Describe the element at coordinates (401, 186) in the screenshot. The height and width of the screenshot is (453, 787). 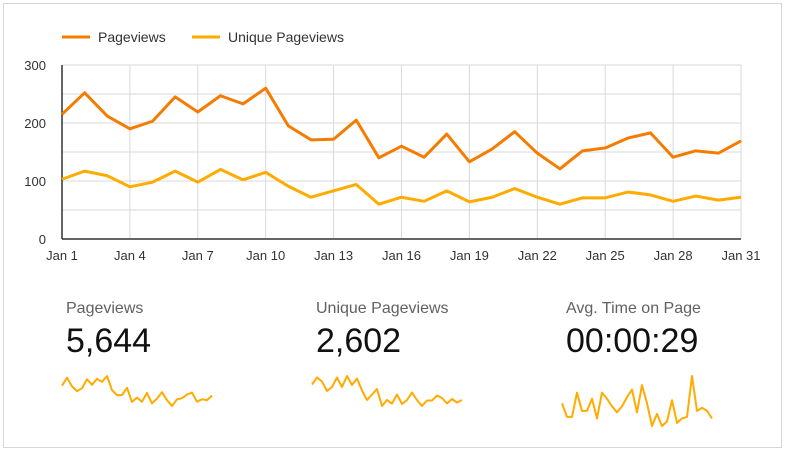
I see `series-line-unique-pageviews` at that location.